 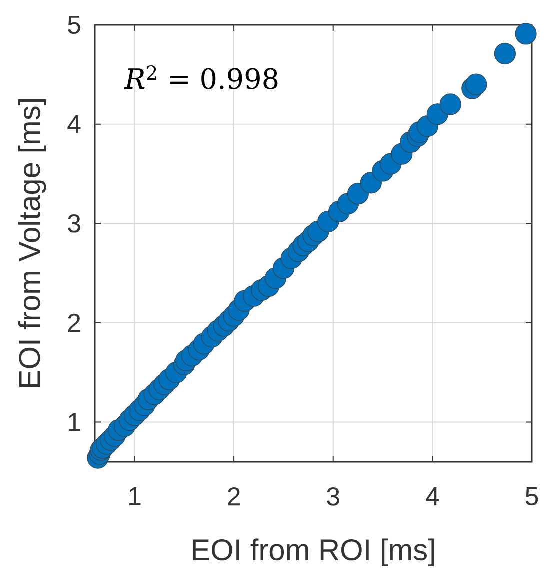 I want to click on y-tick-label: 1, so click(x=74, y=422).